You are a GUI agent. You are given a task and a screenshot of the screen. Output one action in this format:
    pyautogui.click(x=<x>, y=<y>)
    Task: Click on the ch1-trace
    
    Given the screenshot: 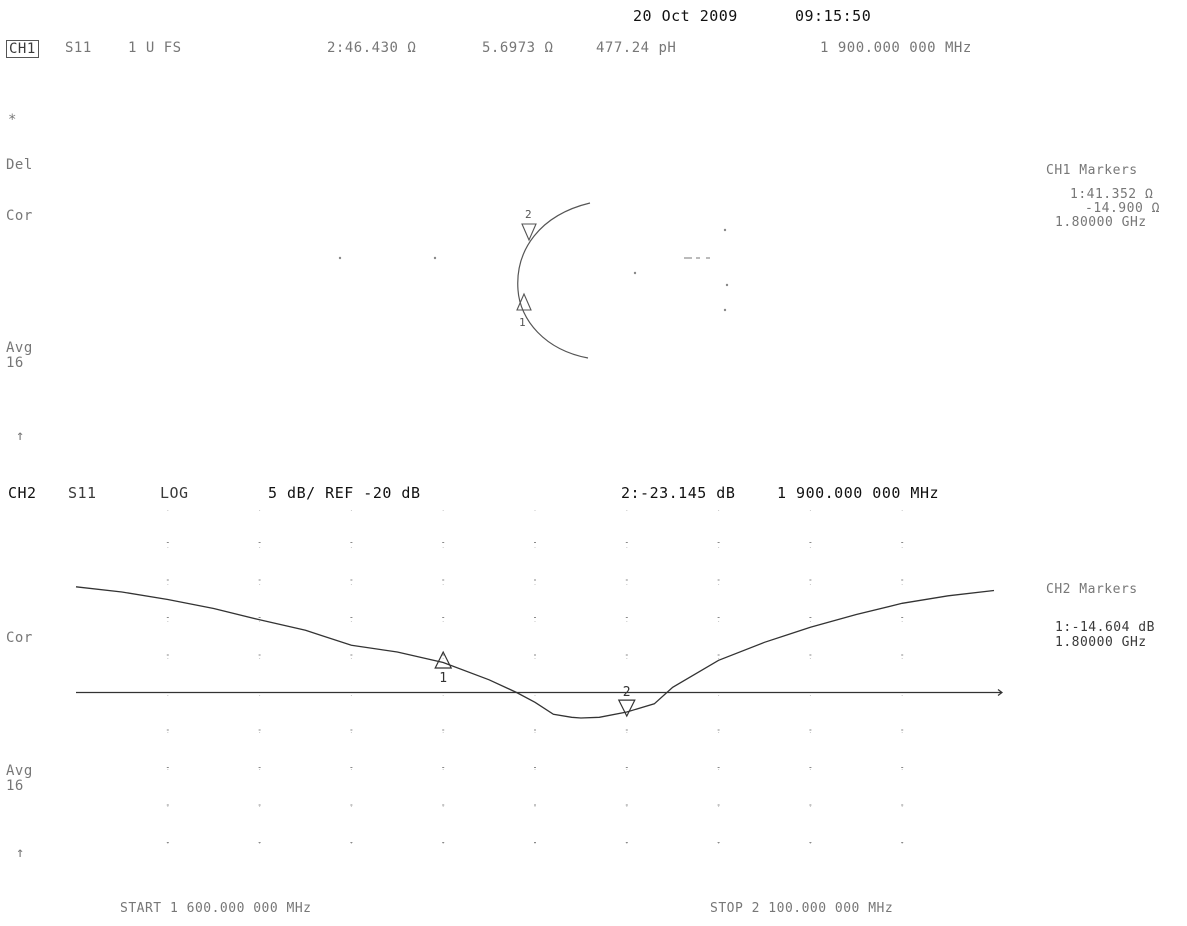 What is the action you would take?
    pyautogui.click(x=554, y=280)
    